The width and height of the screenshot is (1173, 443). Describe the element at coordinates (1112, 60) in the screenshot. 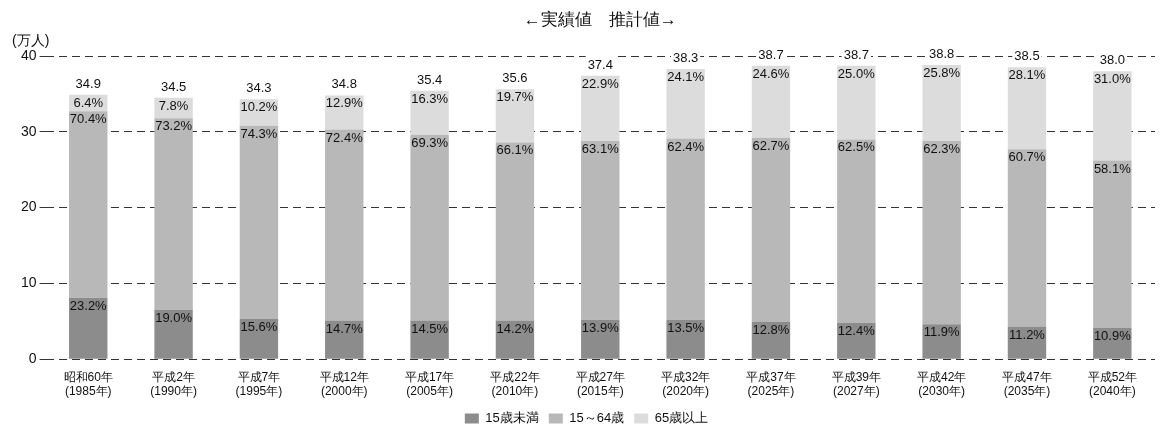

I see `total-label: 38.0` at that location.